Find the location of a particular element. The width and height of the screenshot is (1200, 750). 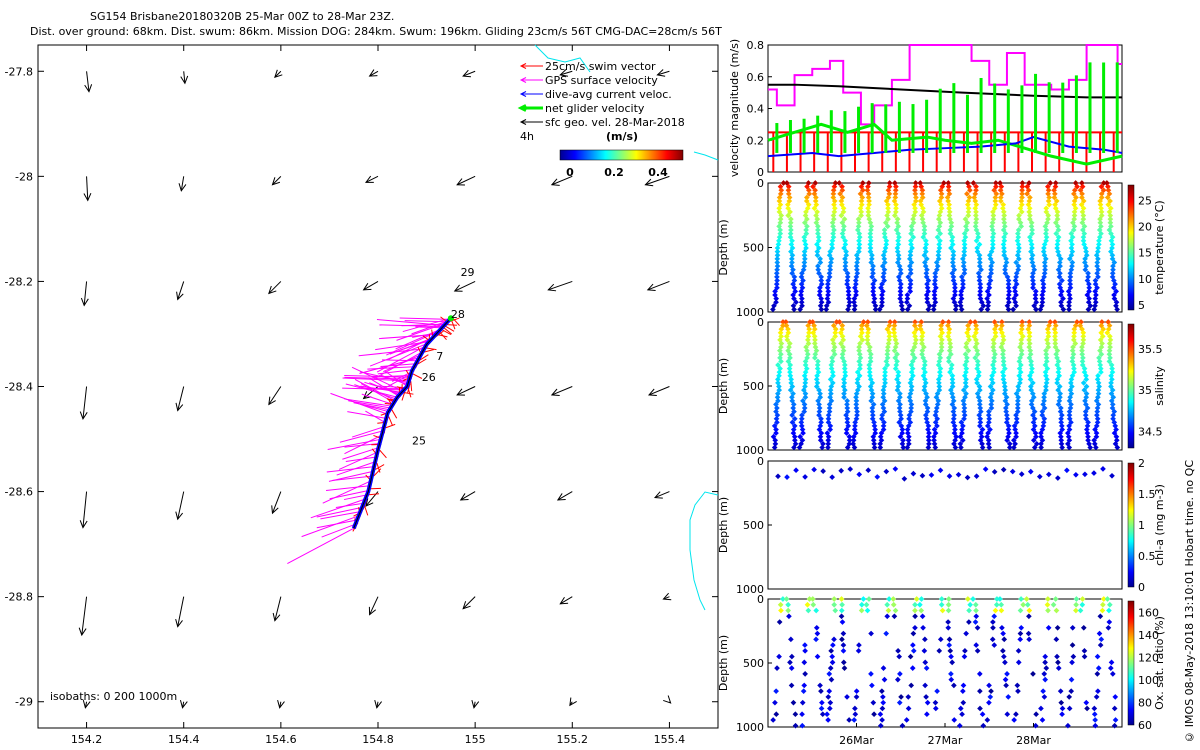

legend-arrow-head is located at coordinates (523, 66).